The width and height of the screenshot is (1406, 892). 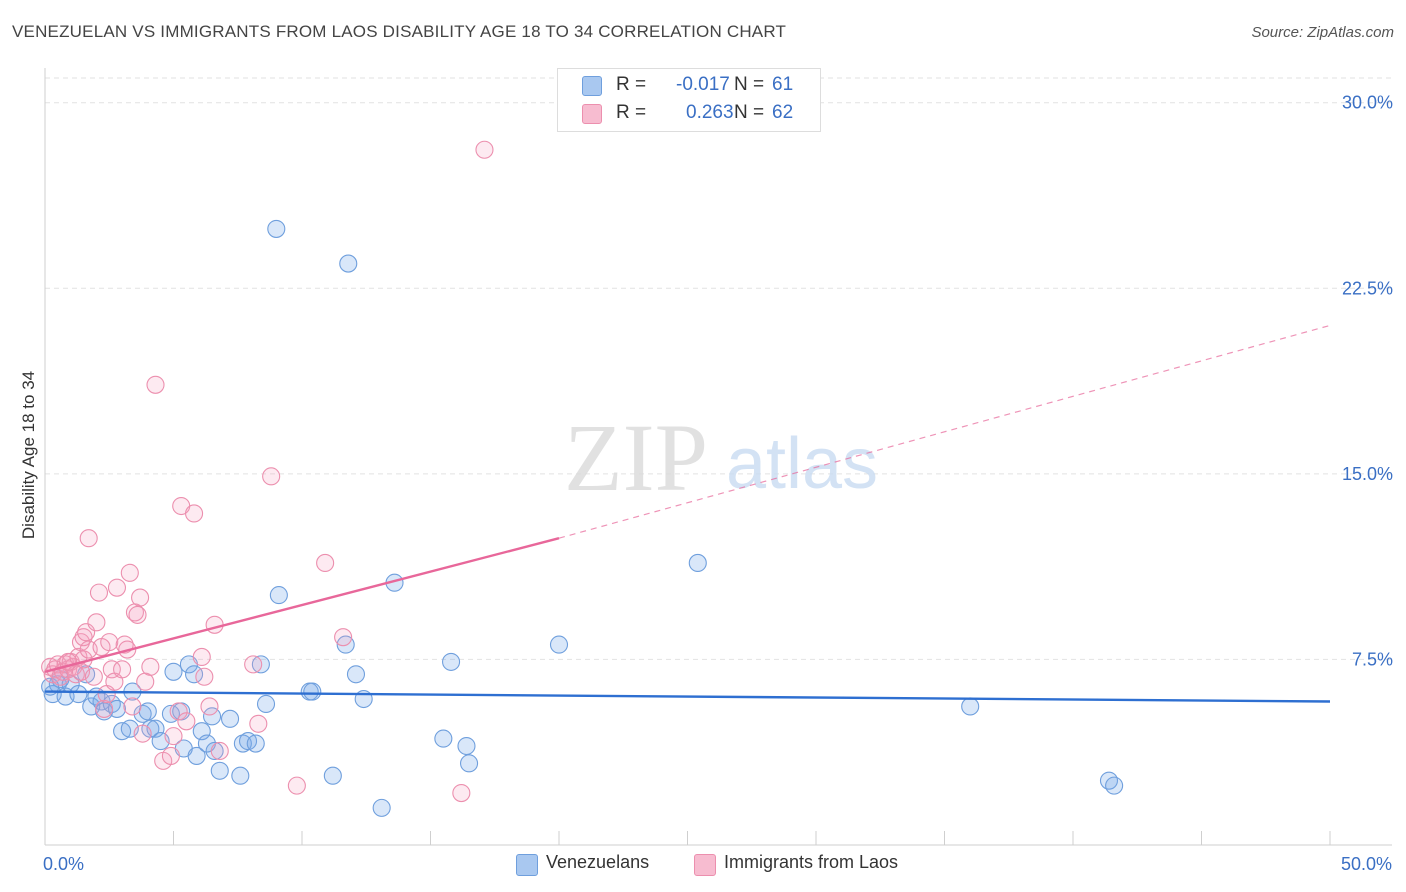 What do you see at coordinates (811, 862) in the screenshot?
I see `legend-label-laos: Immigrants from Laos` at bounding box center [811, 862].